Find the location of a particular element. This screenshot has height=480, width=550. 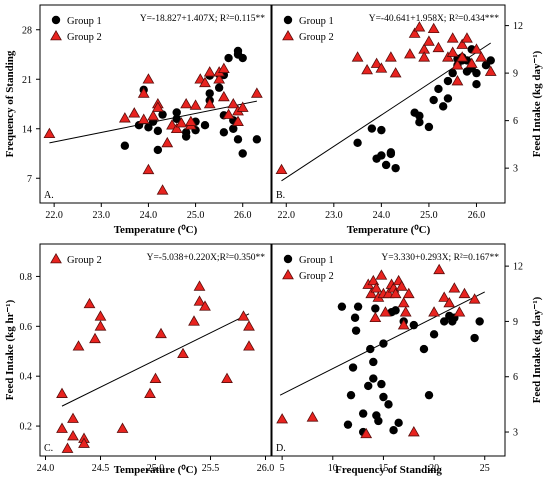

x-tick-label: 24.5 is located at coordinates (101, 468).